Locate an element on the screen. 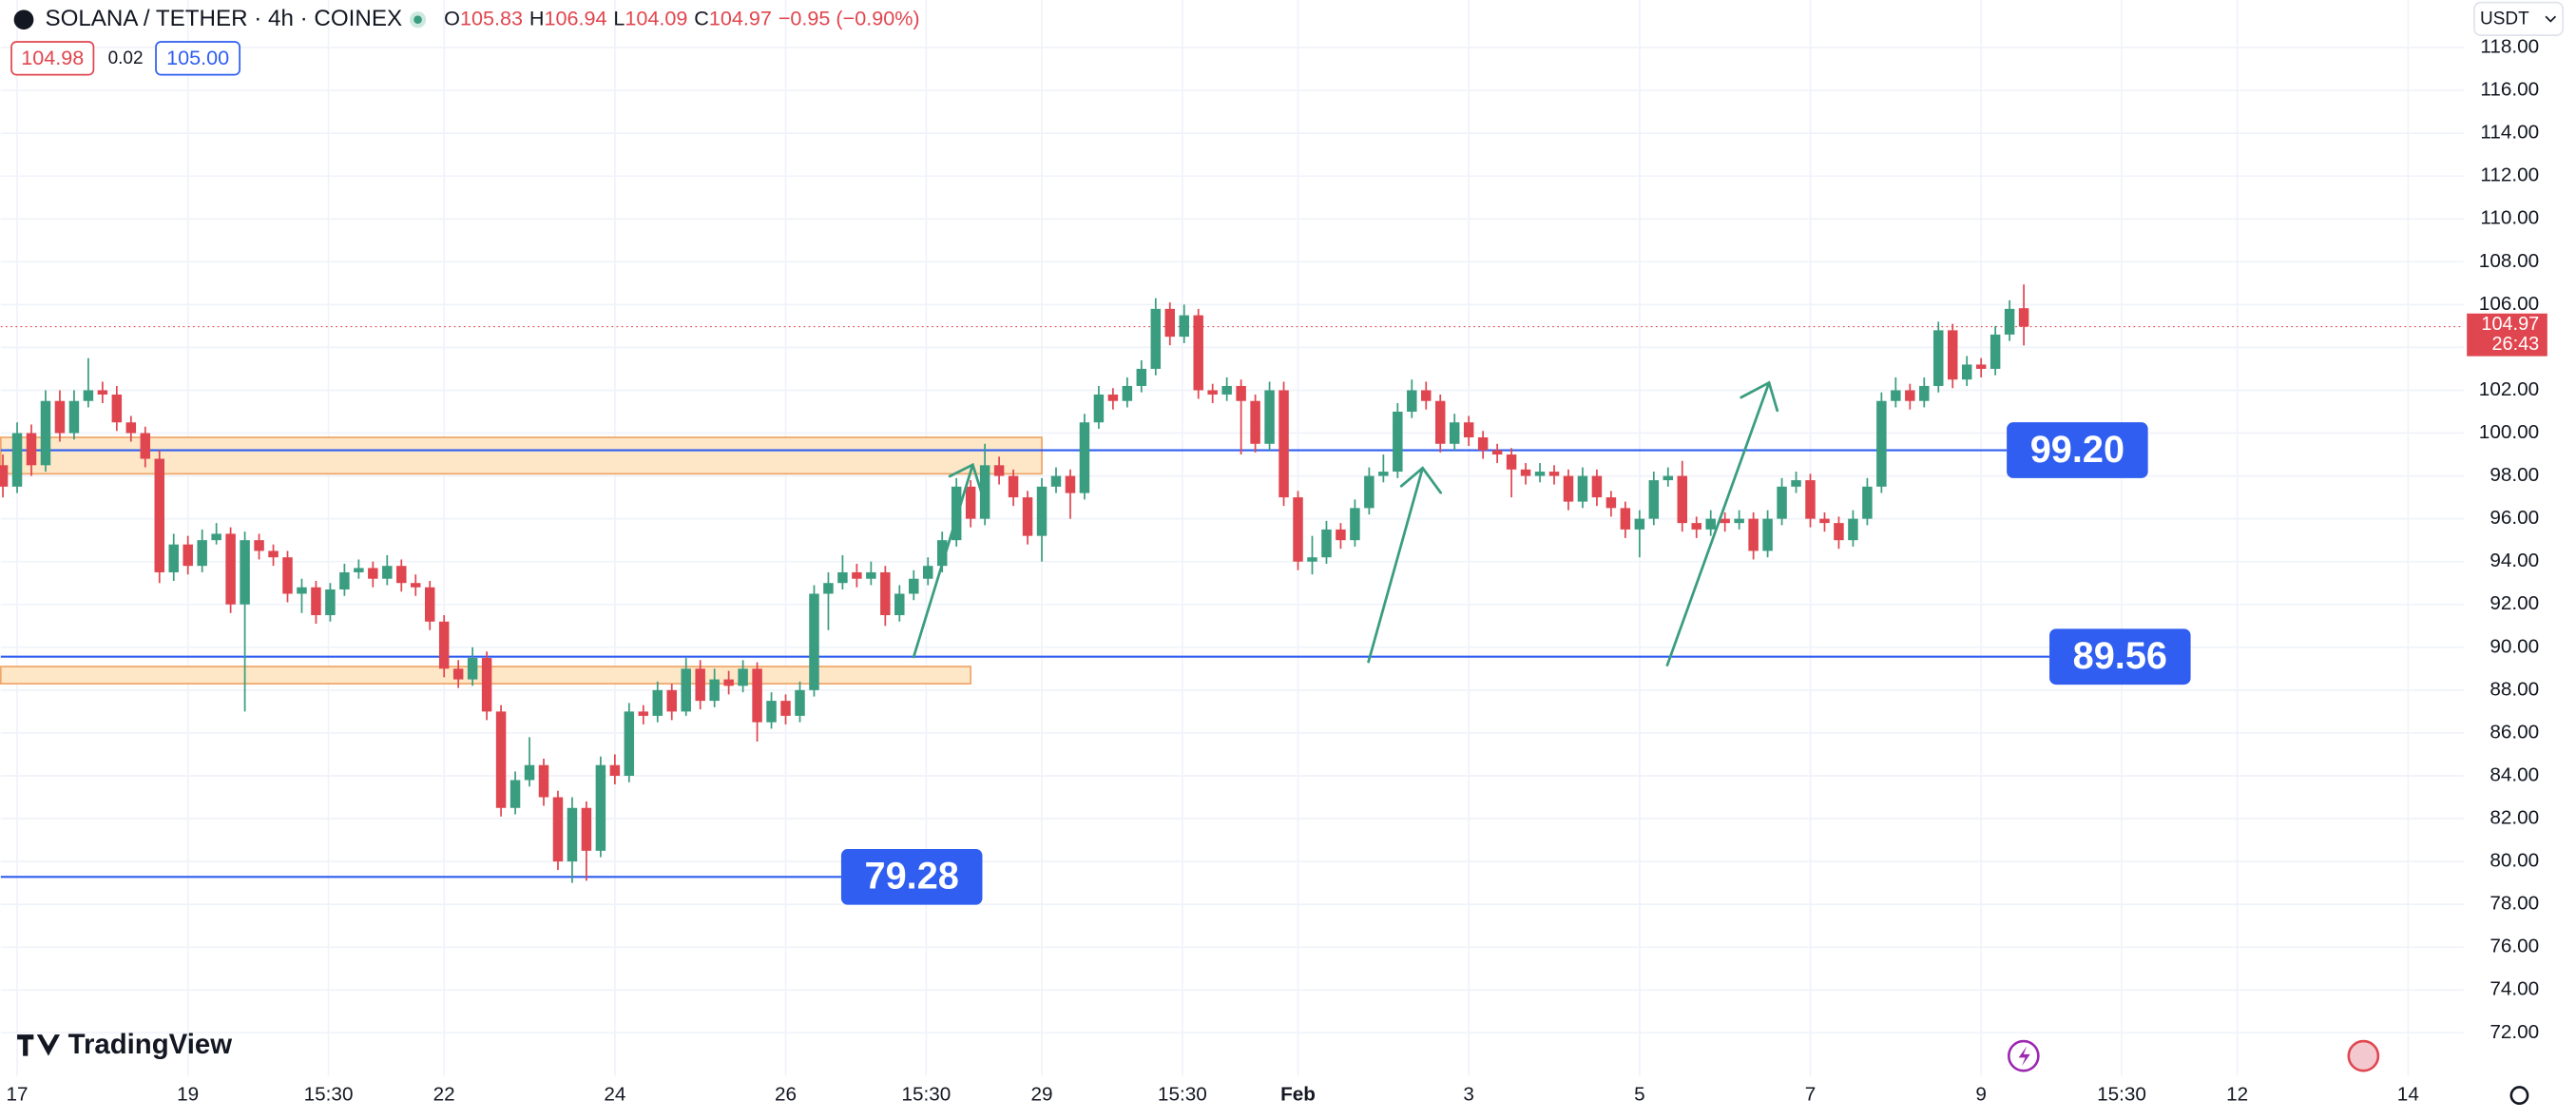 The height and width of the screenshot is (1120, 2576). y-tick-label: 88.00 is located at coordinates (2514, 689).